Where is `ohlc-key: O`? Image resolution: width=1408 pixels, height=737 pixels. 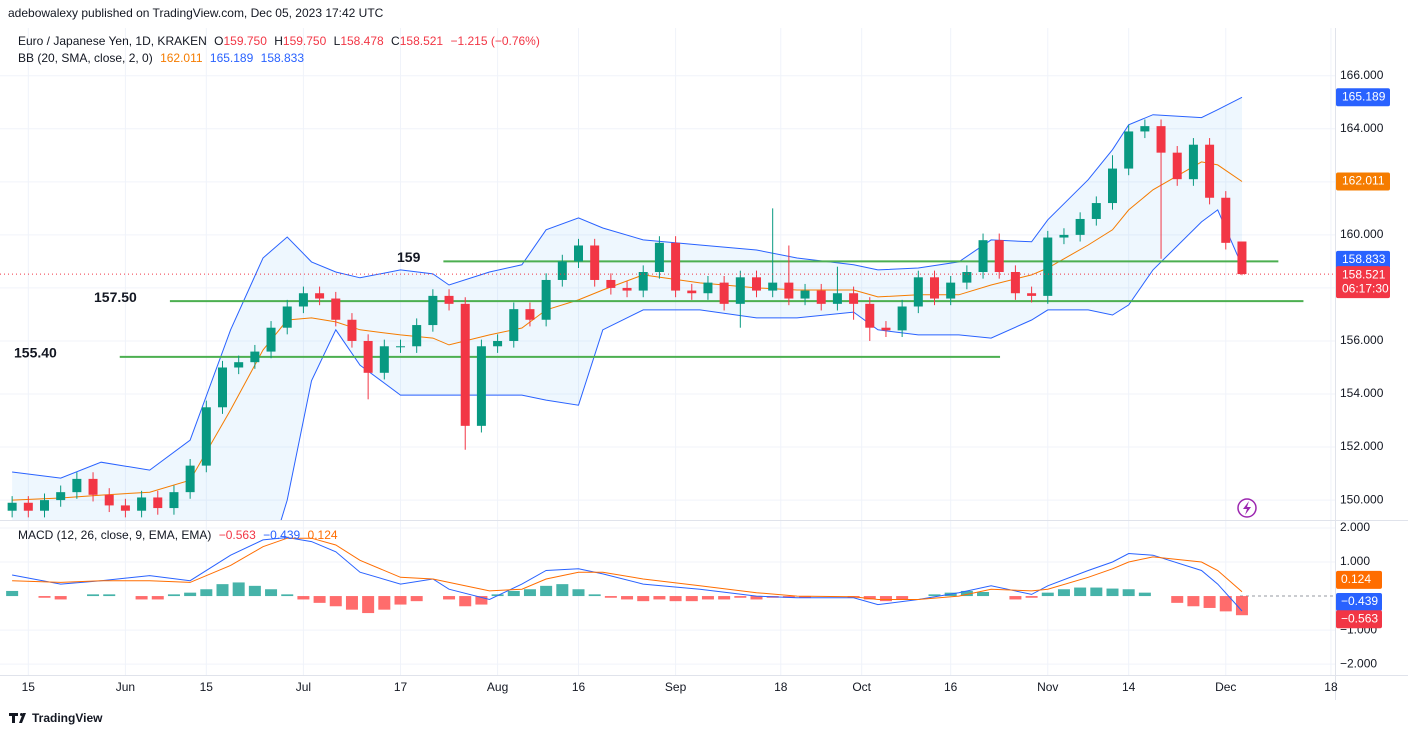 ohlc-key: O is located at coordinates (218, 41).